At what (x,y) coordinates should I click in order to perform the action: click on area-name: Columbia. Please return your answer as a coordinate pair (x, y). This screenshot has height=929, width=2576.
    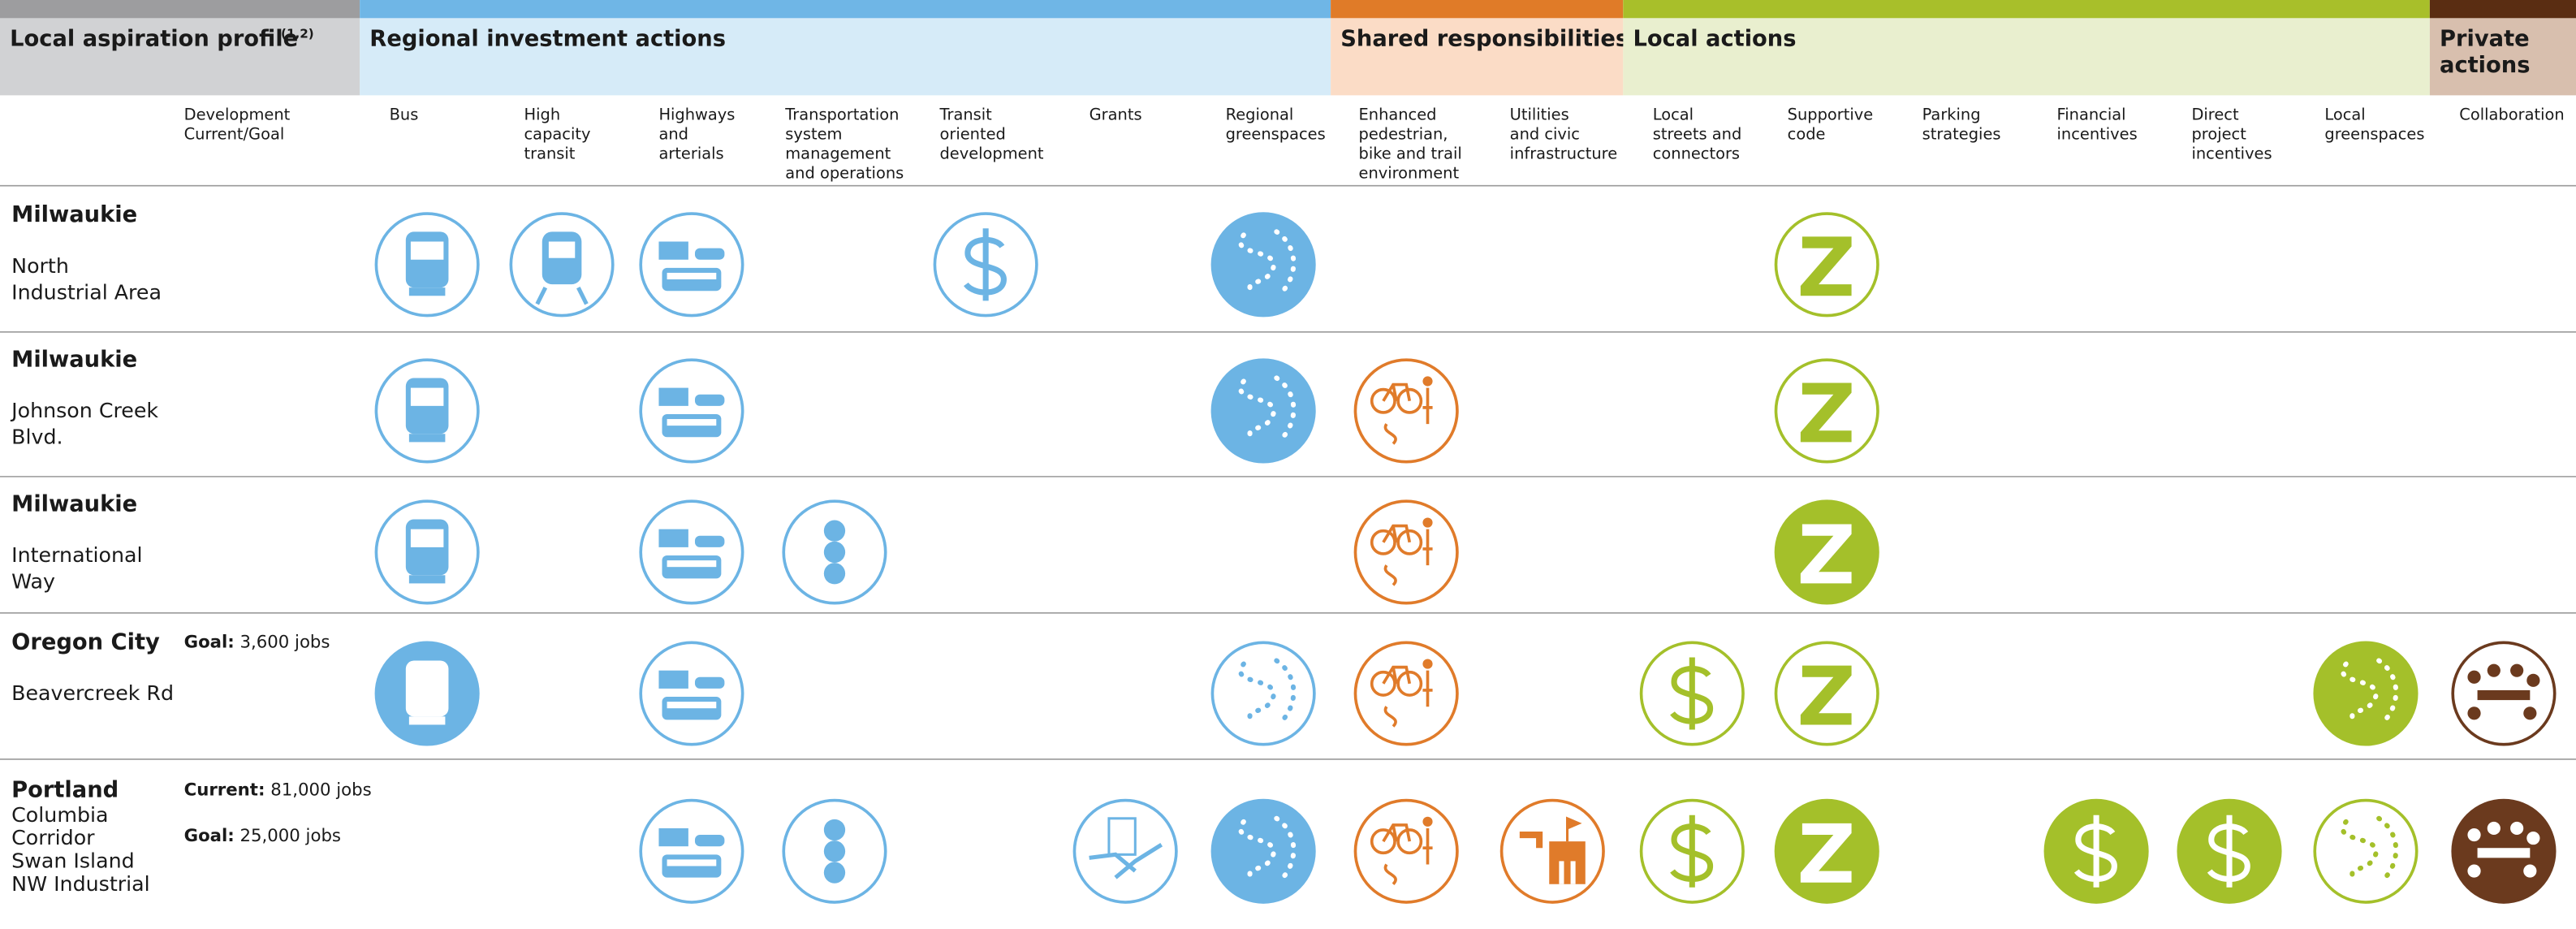
    Looking at the image, I should click on (59, 815).